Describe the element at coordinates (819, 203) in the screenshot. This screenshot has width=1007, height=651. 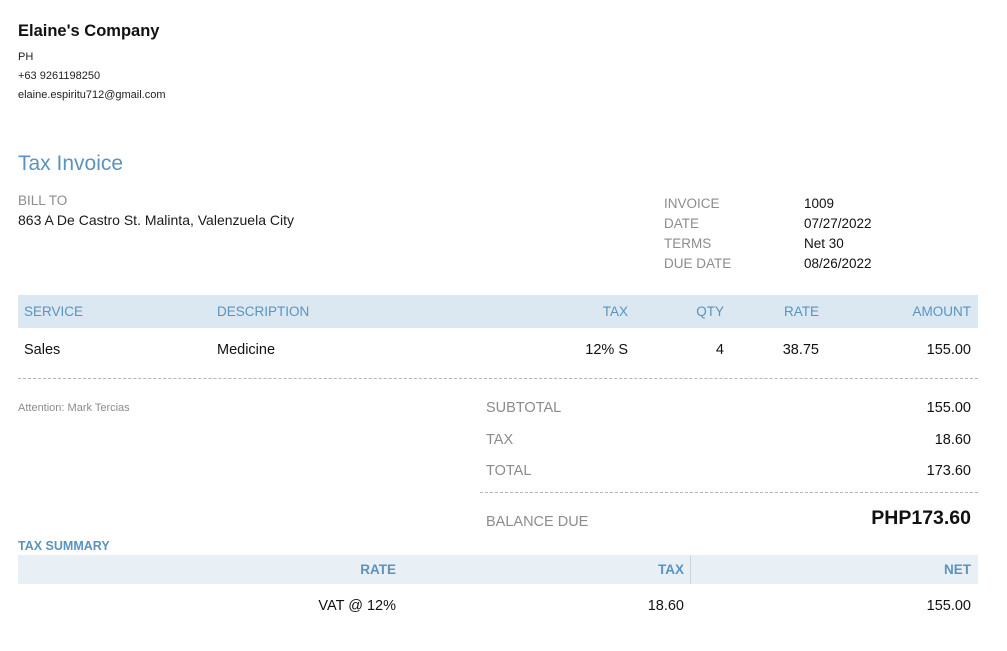
I see `meta-value: 1009` at that location.